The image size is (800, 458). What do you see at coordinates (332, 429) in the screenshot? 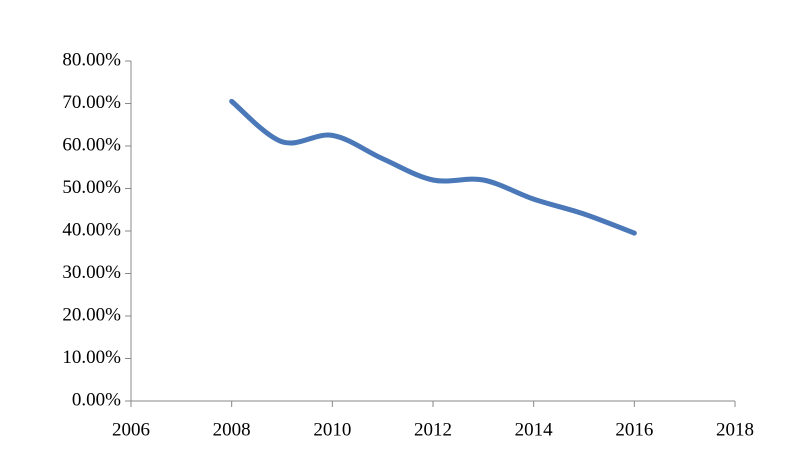
I see `x-tick-label: 2010` at bounding box center [332, 429].